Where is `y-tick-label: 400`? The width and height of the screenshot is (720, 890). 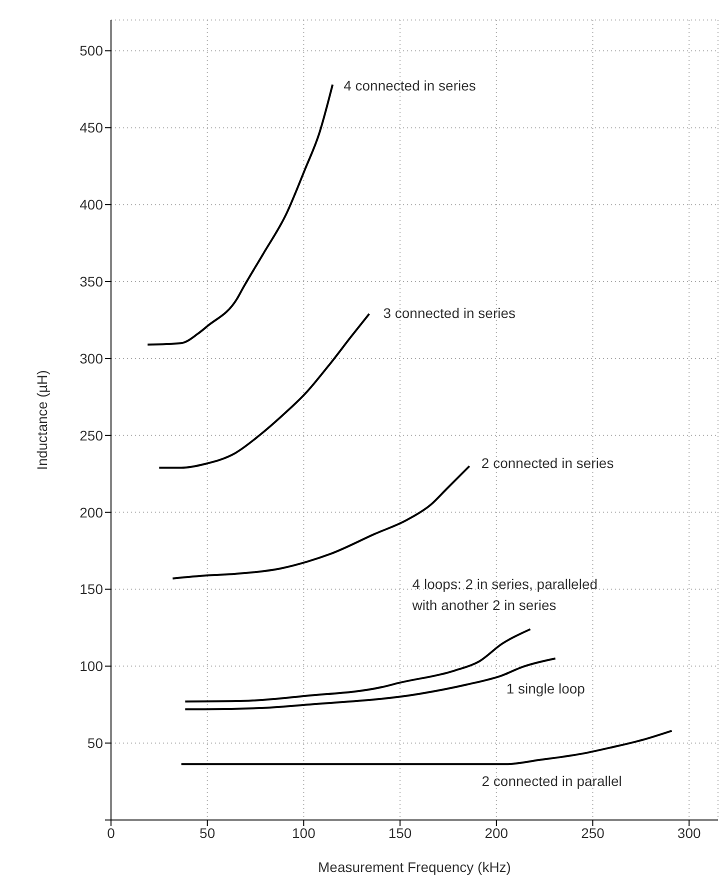 y-tick-label: 400 is located at coordinates (92, 204).